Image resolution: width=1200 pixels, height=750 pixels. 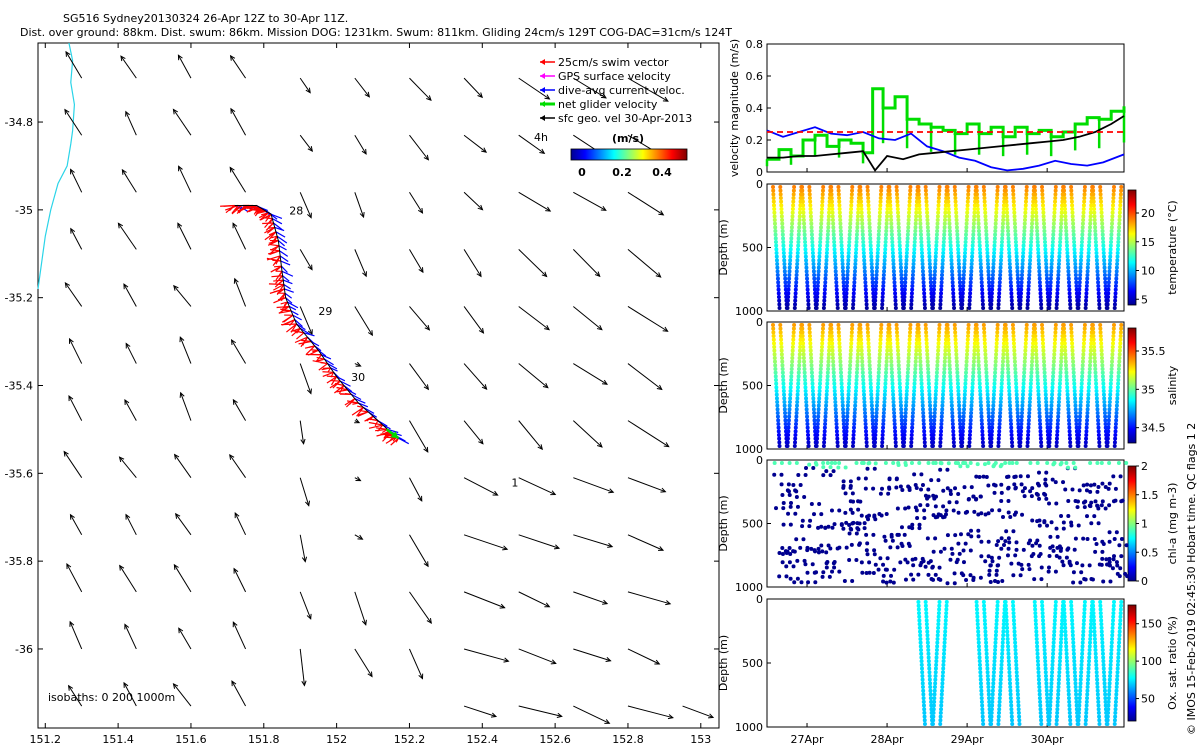 I want to click on legend-extra-label: 4h, so click(x=541, y=137).